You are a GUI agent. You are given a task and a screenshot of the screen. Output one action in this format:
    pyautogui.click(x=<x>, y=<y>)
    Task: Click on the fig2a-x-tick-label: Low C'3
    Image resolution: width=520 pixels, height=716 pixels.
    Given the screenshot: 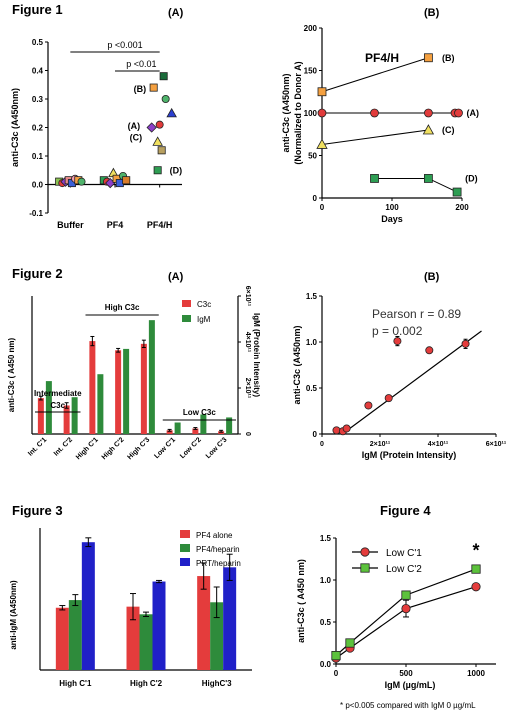 What is the action you would take?
    pyautogui.click(x=217, y=448)
    